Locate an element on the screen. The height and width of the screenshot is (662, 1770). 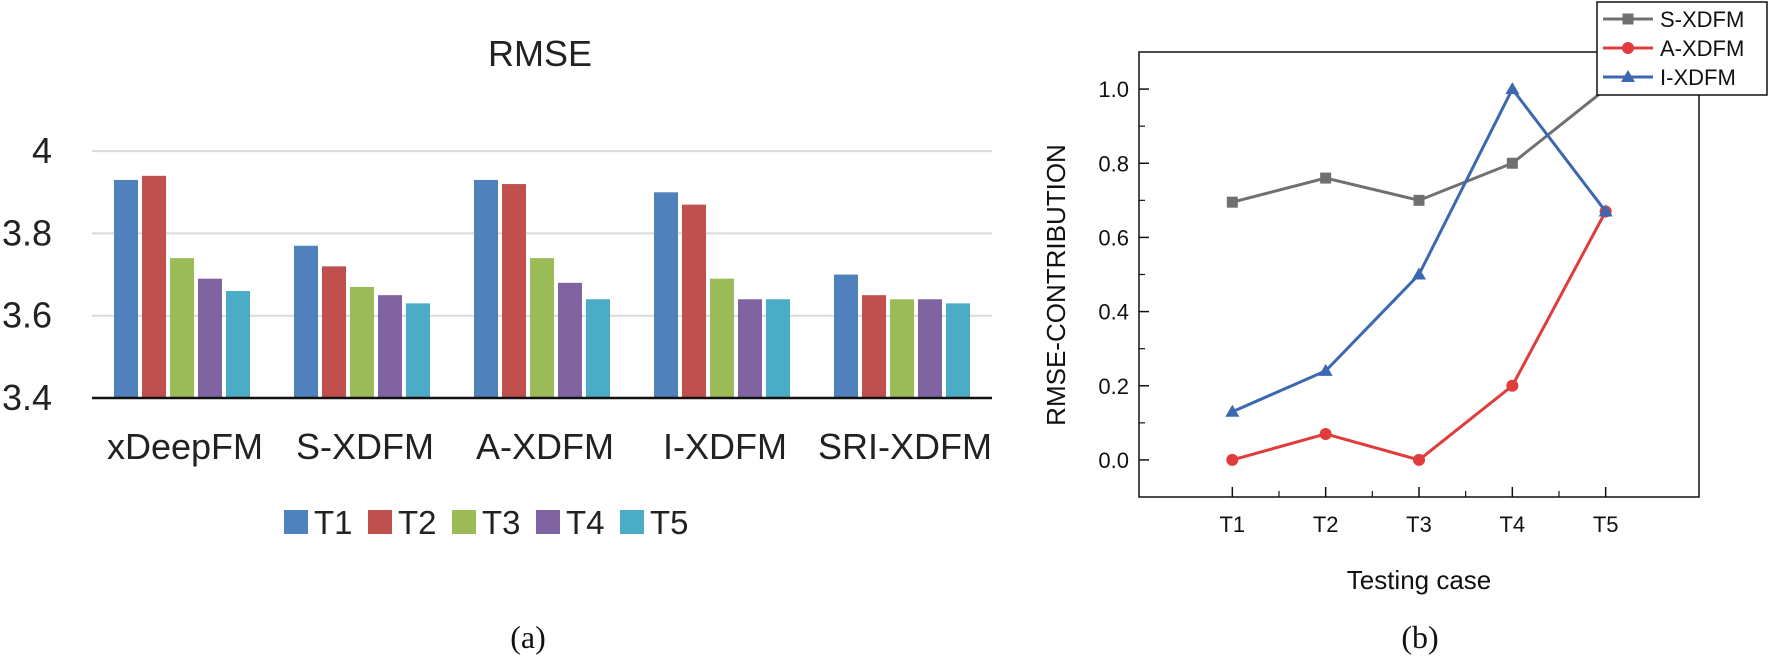
bar-S-XDFM-T4 is located at coordinates (390, 346).